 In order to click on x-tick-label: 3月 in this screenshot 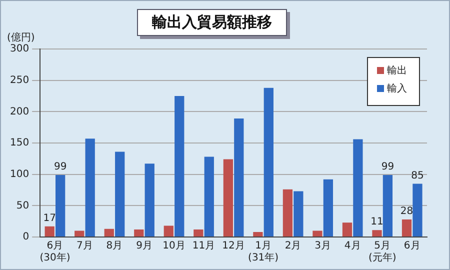, I will do `click(323, 246)`.